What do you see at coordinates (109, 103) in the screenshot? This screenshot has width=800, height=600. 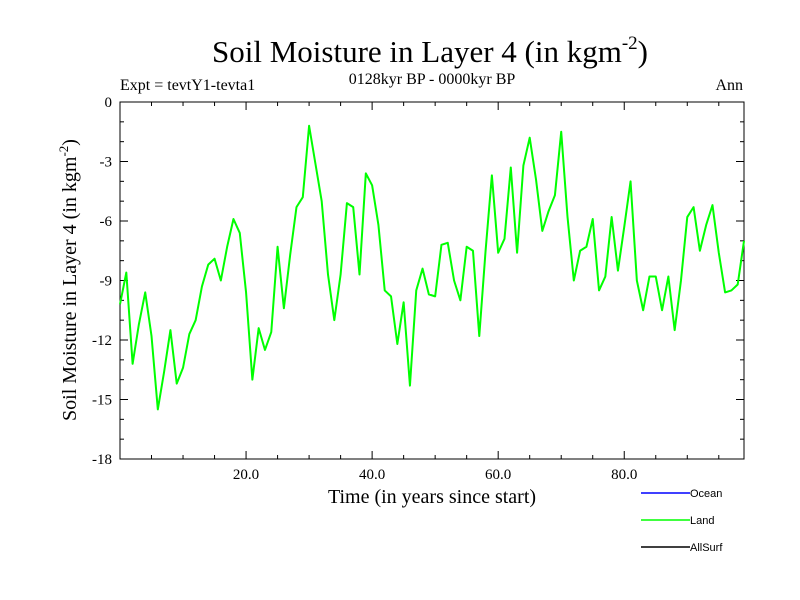 I see `y-tick-label: 0` at bounding box center [109, 103].